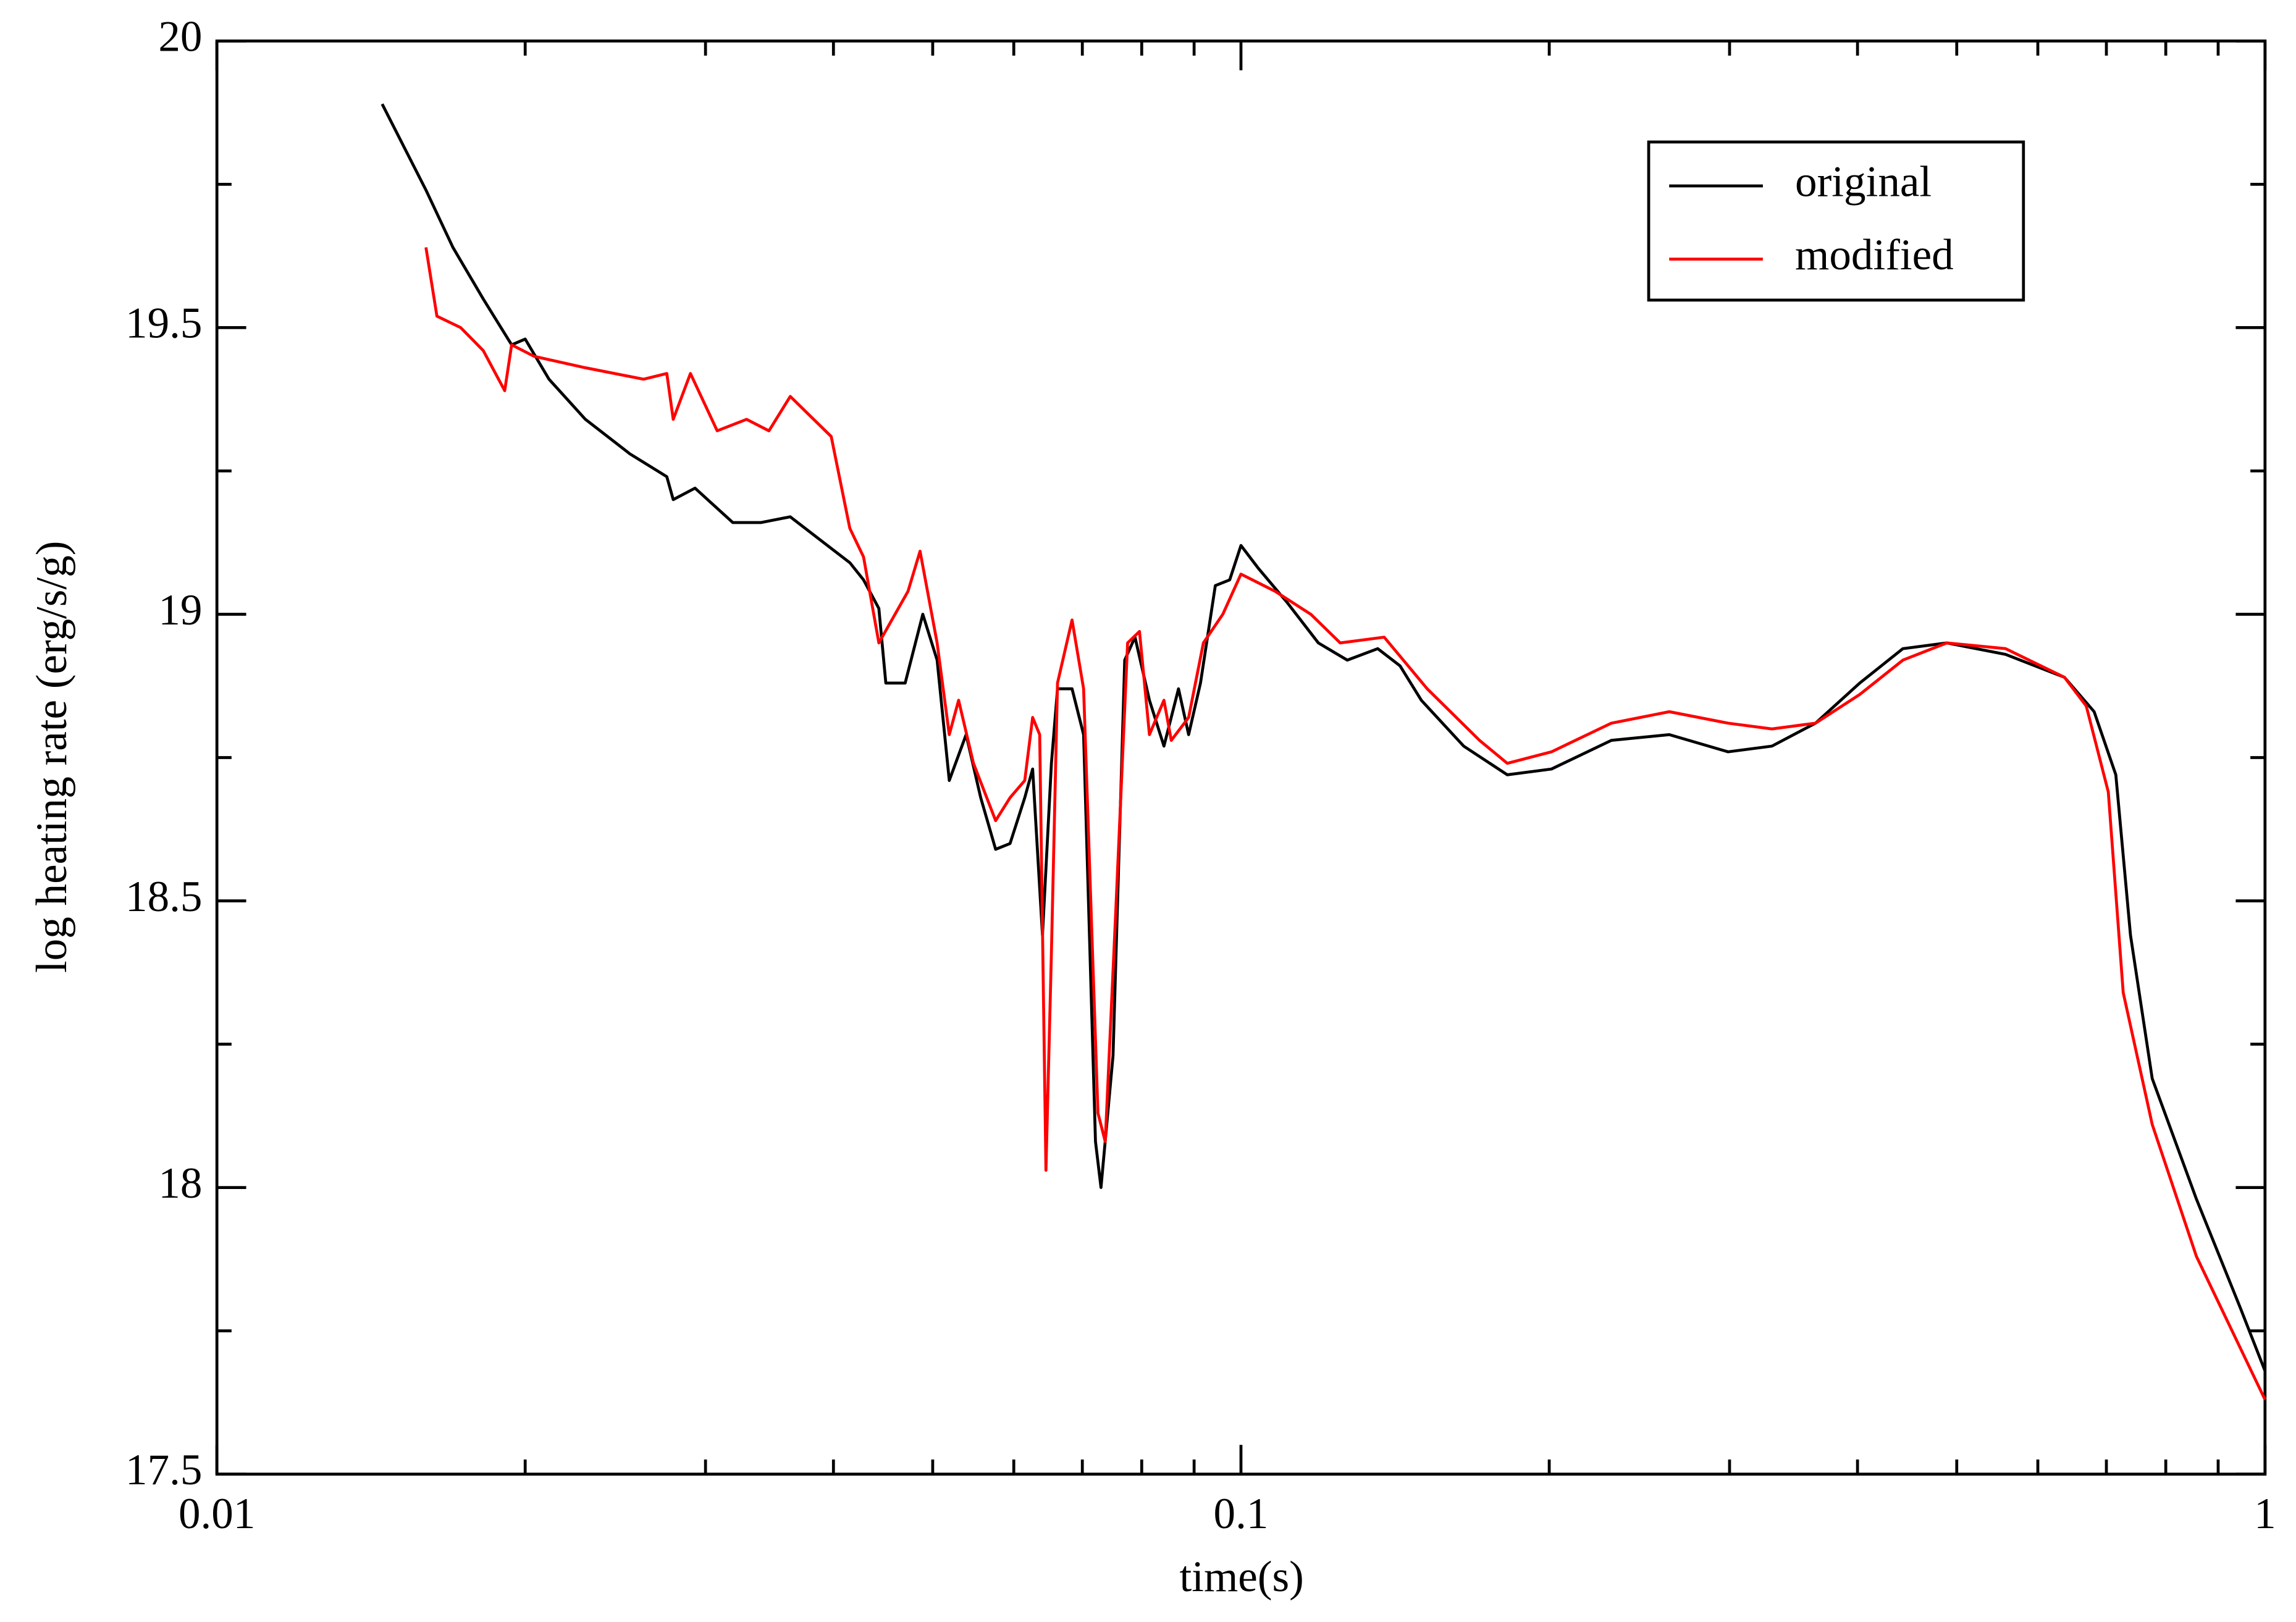  I want to click on x-axis-label: time(s), so click(1241, 1577).